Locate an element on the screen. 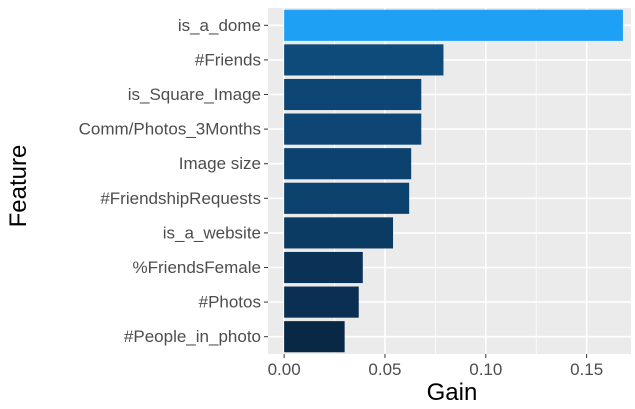  x-tick-label: 0.00 is located at coordinates (284, 369).